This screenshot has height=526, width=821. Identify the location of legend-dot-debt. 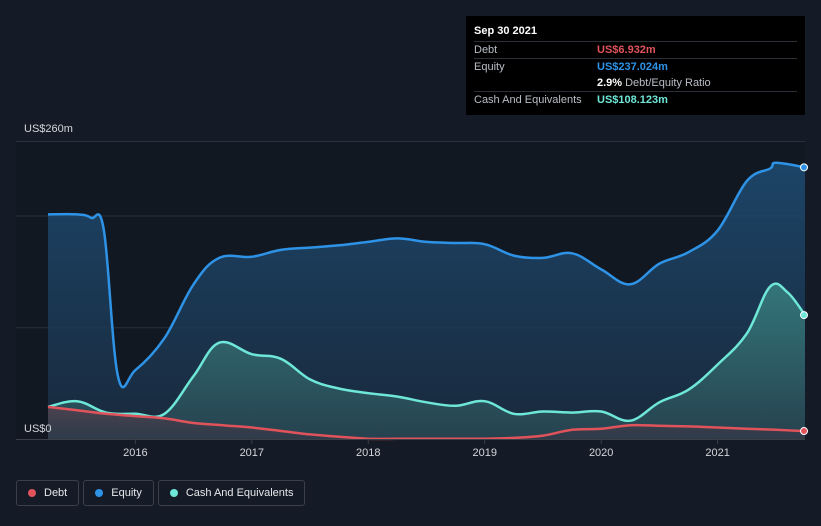
(32, 493).